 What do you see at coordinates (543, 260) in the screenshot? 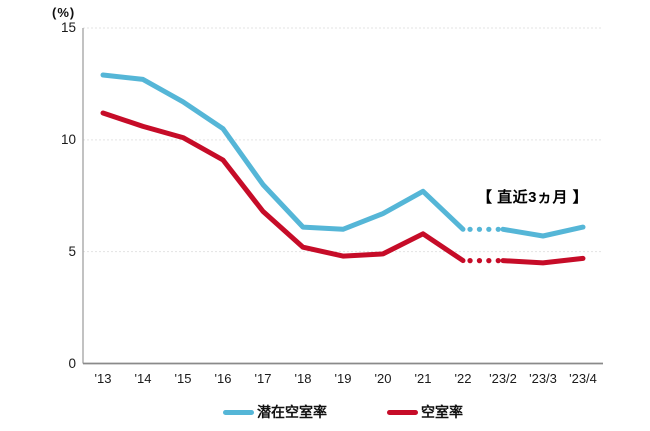
I see `vacancy-rate-line-recent` at bounding box center [543, 260].